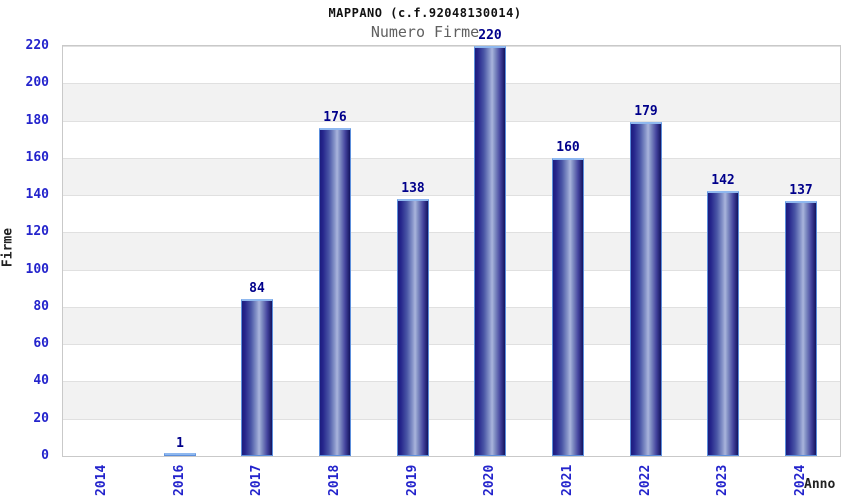 The width and height of the screenshot is (850, 500). Describe the element at coordinates (412, 480) in the screenshot. I see `x-tick-label-2019: 2019` at that location.